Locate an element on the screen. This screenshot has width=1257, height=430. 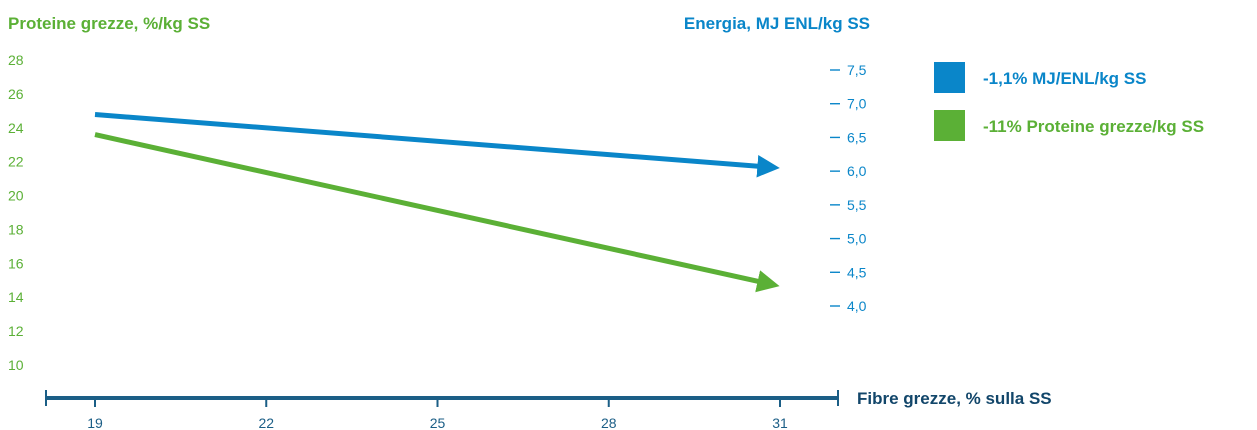
right-tick-label: 6,0 is located at coordinates (857, 171).